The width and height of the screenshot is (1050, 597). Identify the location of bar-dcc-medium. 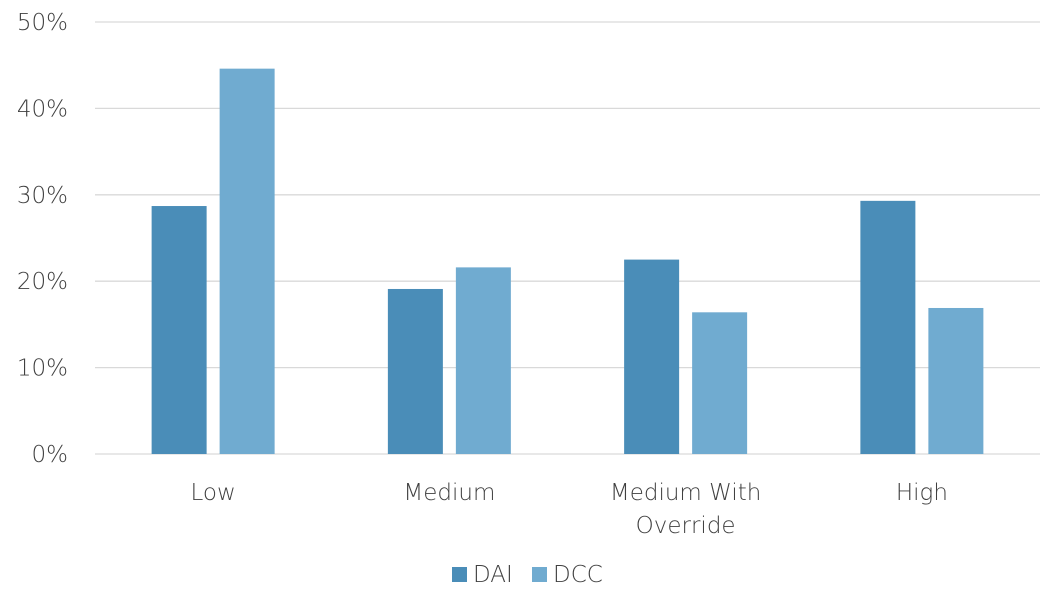
(483, 360).